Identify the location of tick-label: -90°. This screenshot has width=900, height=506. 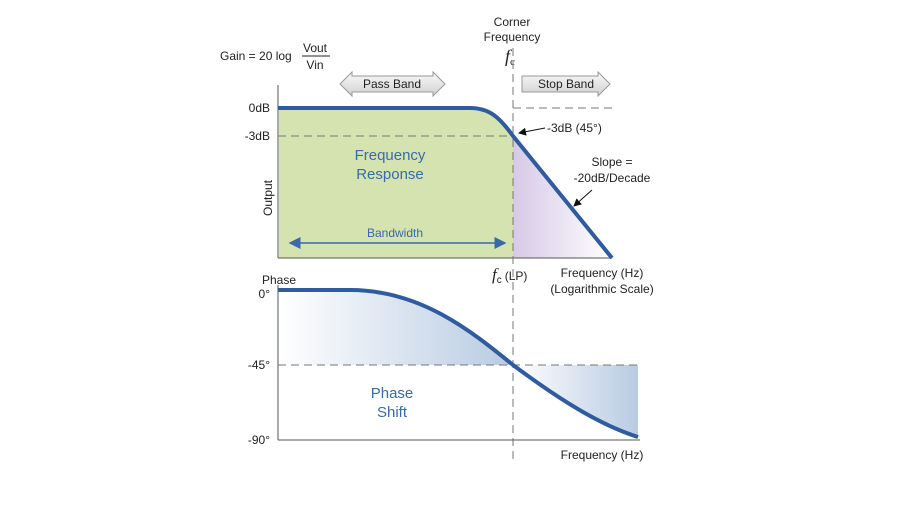
(259, 440).